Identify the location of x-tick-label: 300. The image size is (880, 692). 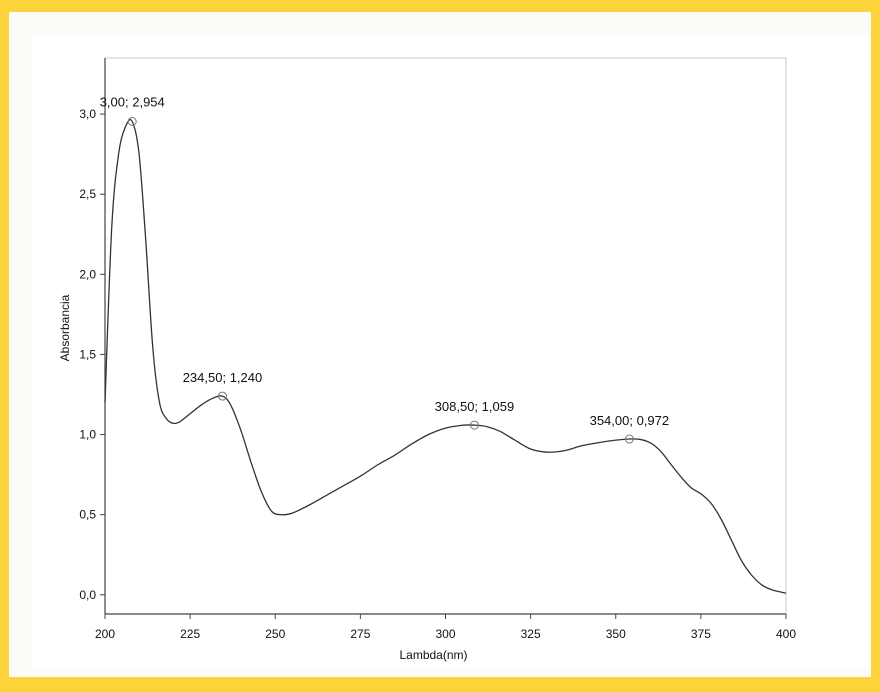
(445, 634).